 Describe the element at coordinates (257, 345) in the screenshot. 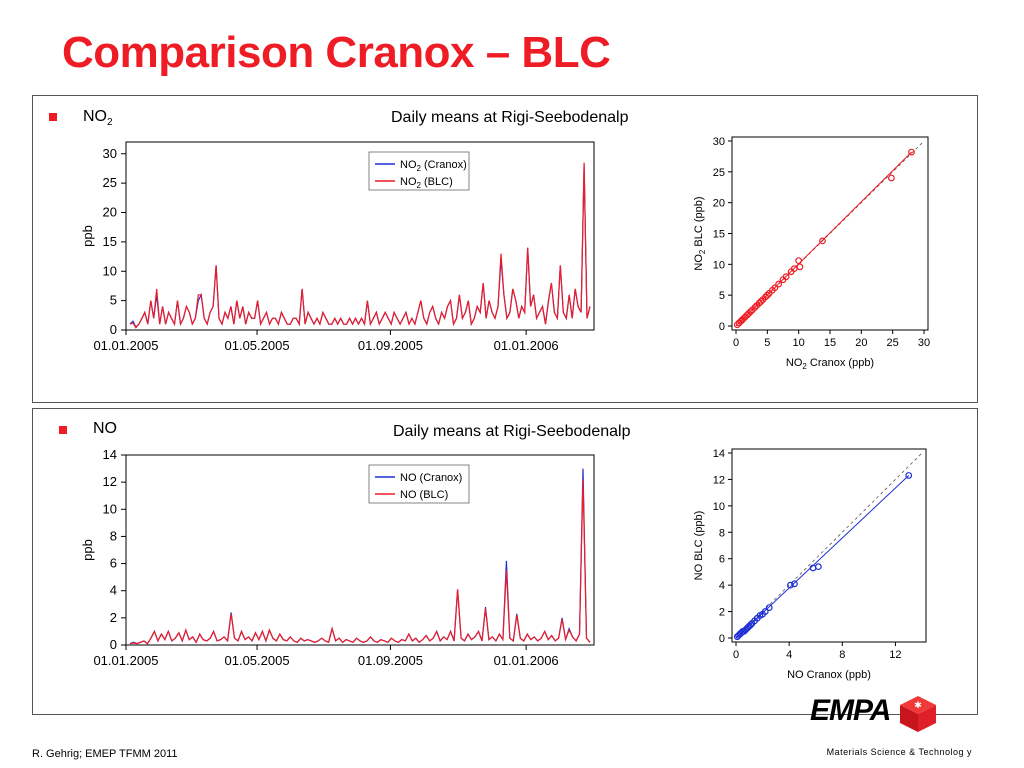

I see `x-tick-label: 01.05.2005` at that location.